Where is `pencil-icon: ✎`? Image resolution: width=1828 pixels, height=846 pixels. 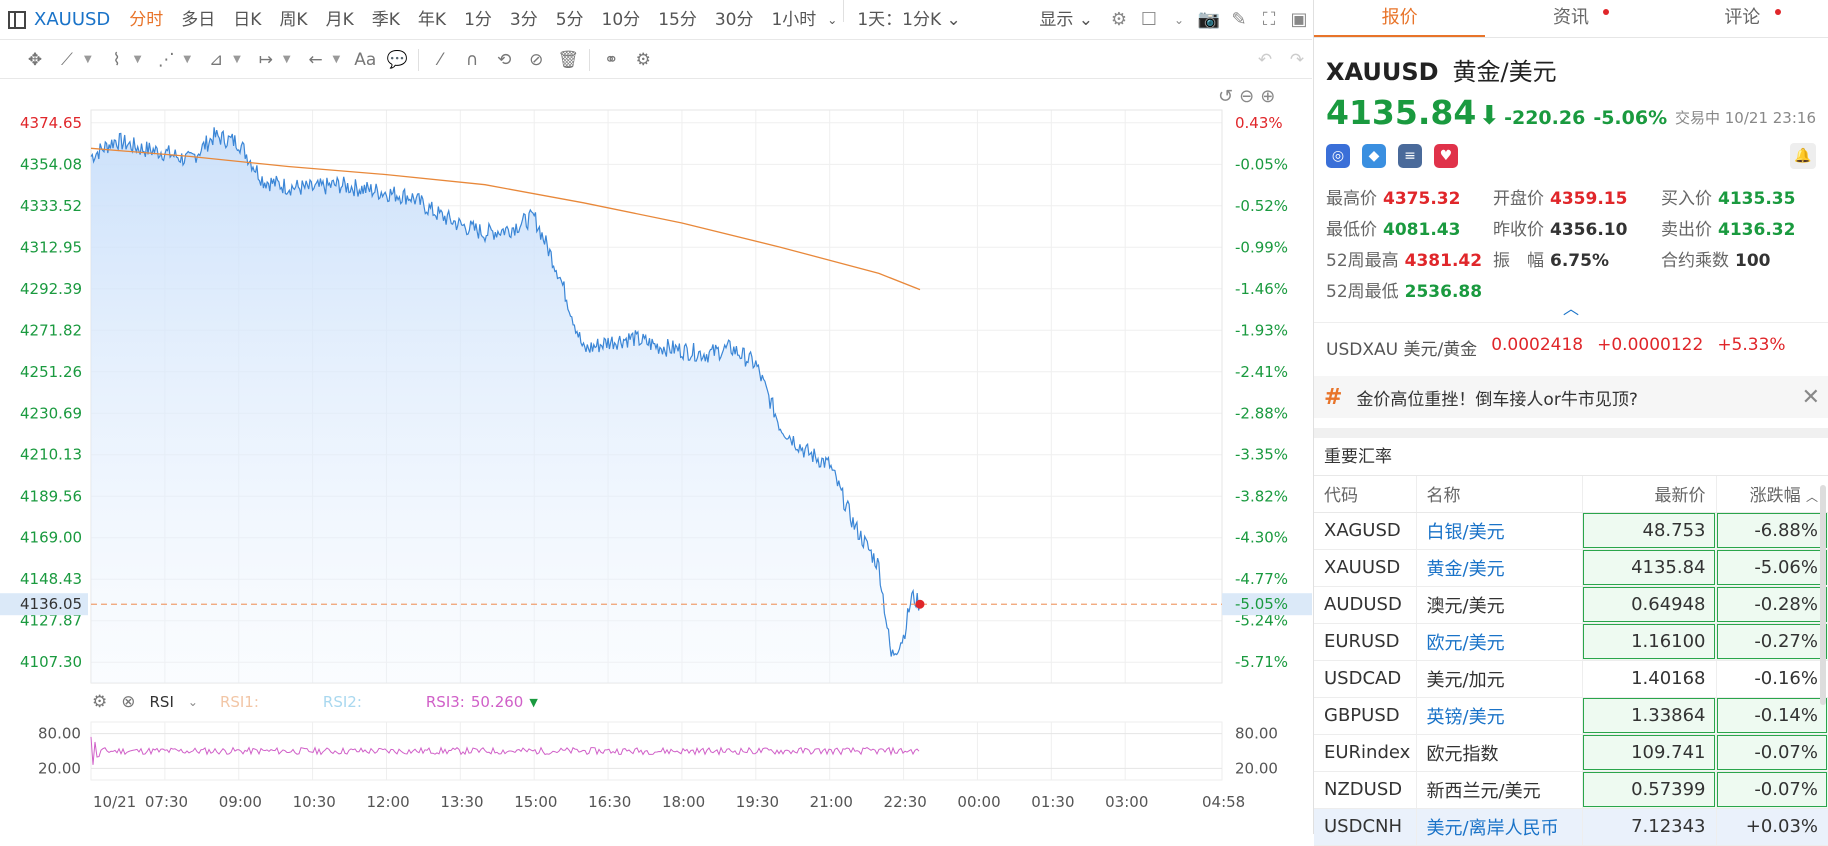 pencil-icon: ✎ is located at coordinates (1239, 19).